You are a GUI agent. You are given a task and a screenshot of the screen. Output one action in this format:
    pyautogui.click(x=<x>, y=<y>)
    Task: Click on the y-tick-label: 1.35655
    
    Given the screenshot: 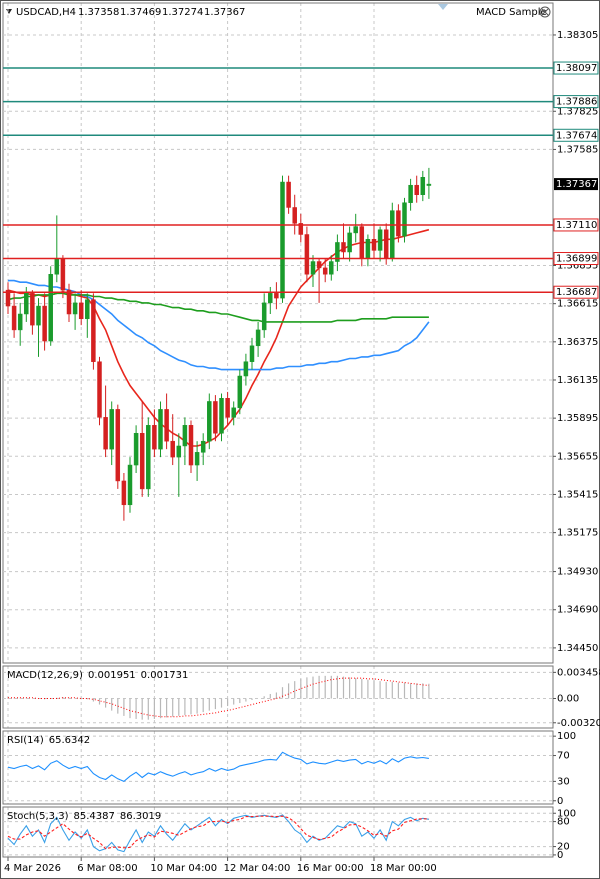 What is the action you would take?
    pyautogui.click(x=577, y=456)
    